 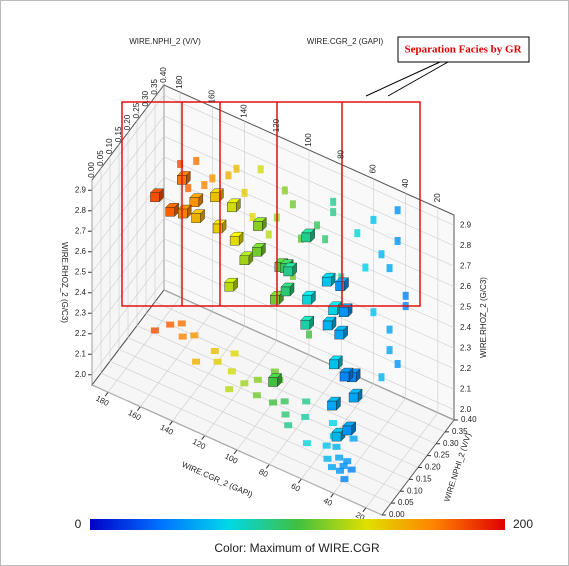 What do you see at coordinates (109, 146) in the screenshot?
I see `y-tick-label: 0.10` at bounding box center [109, 146].